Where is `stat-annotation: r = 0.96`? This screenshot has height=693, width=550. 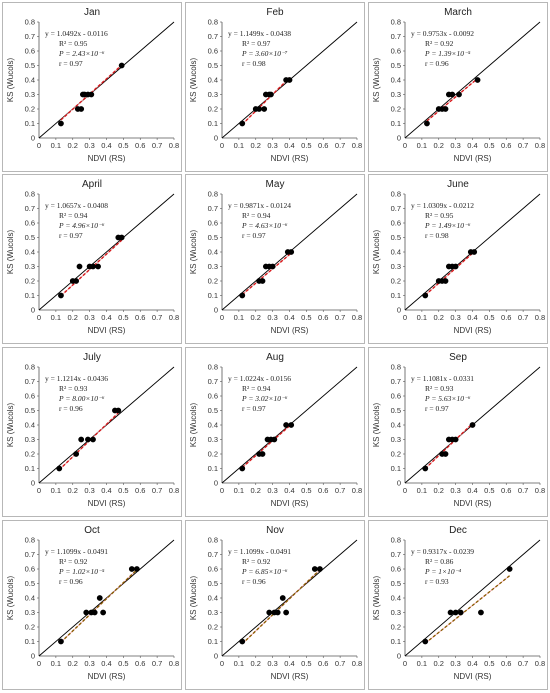 stat-annotation: r = 0.96 is located at coordinates (254, 581).